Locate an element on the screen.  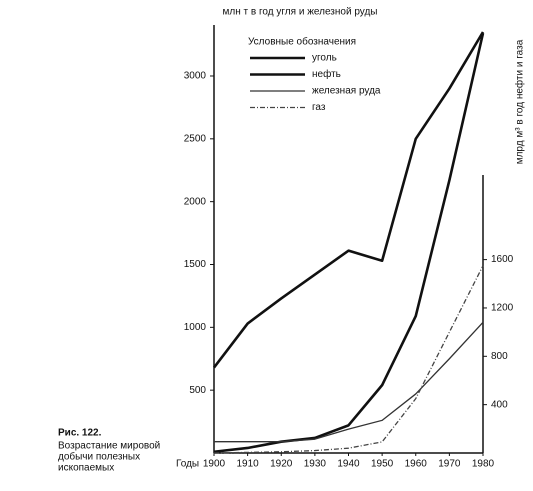
legend-label: газ is located at coordinates (319, 107).